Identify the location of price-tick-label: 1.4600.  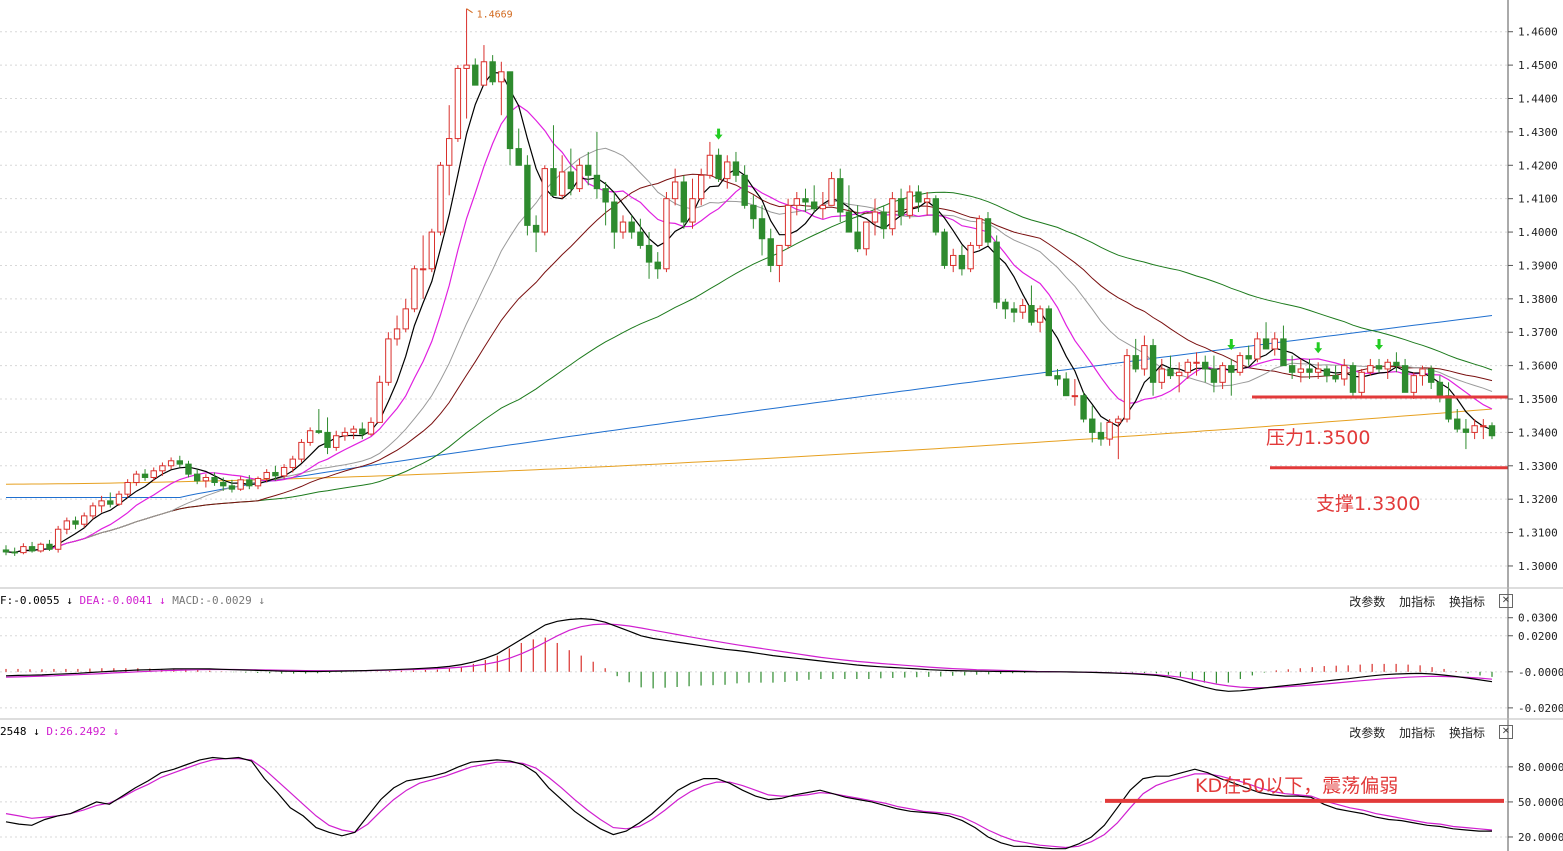
(1538, 32).